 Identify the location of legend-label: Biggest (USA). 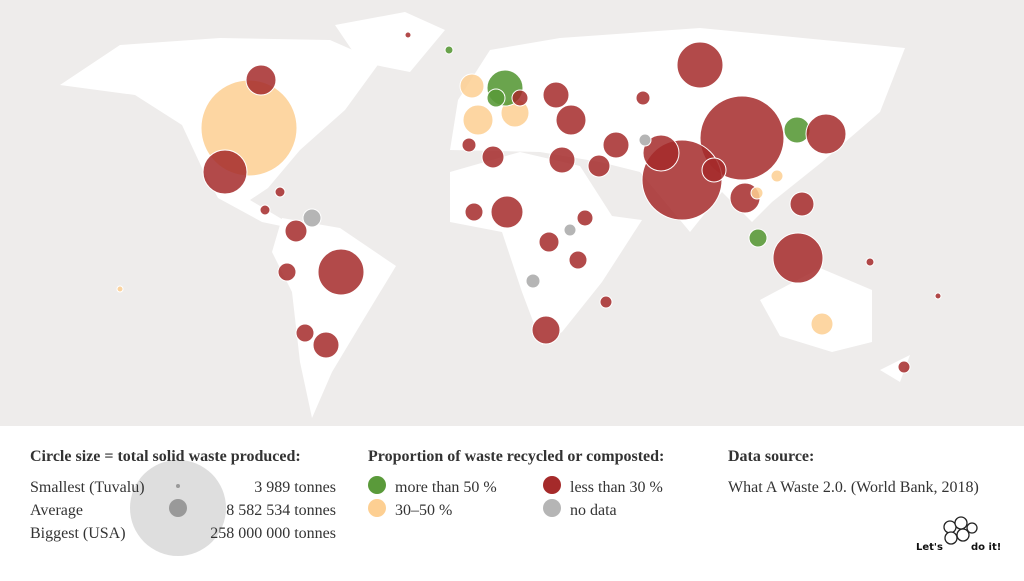
(78, 533).